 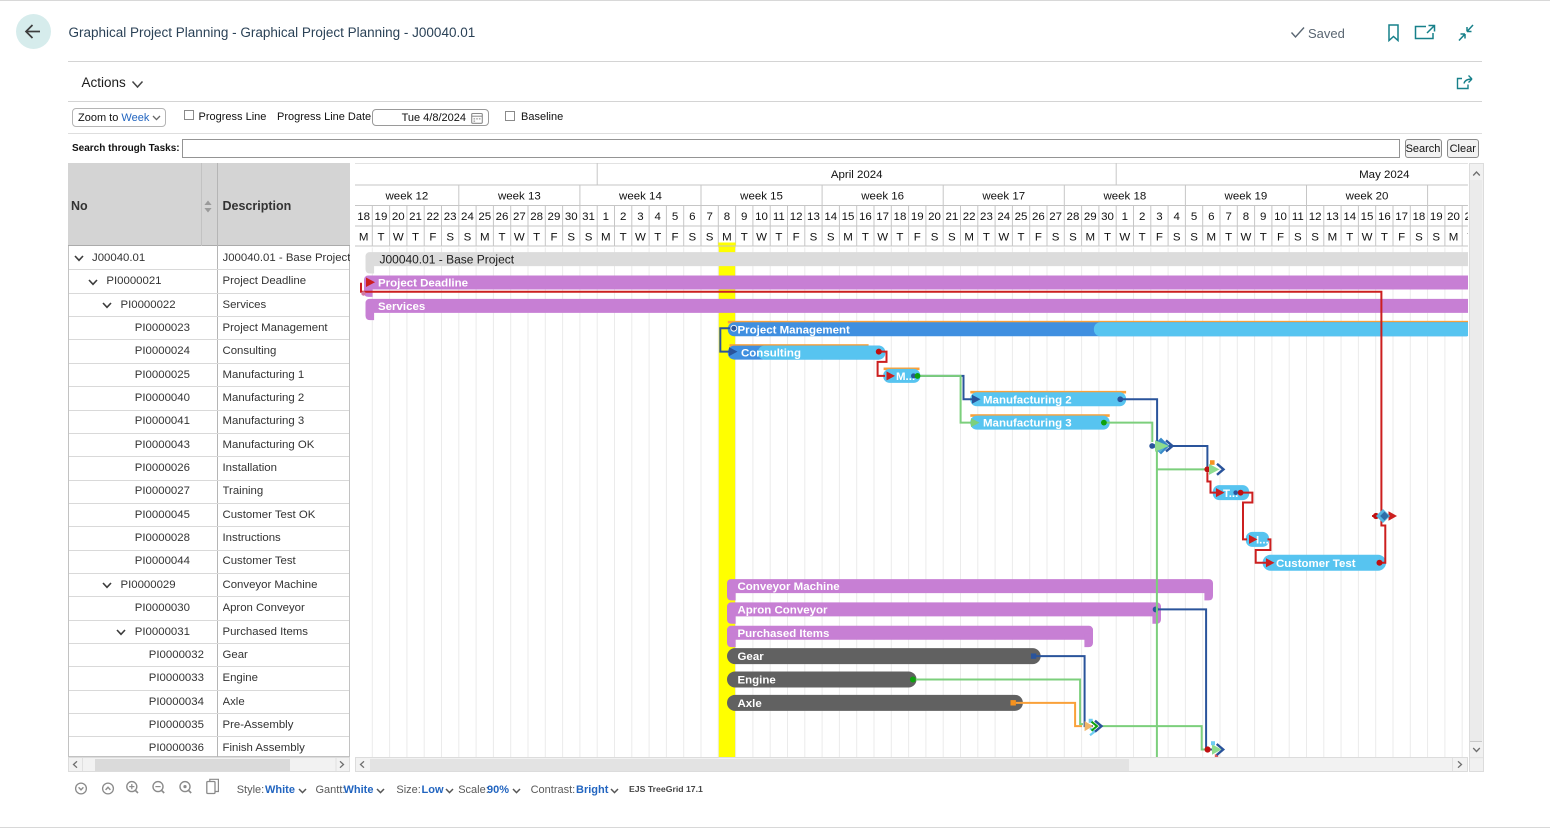 I want to click on svg-text: 26, so click(x=502, y=216).